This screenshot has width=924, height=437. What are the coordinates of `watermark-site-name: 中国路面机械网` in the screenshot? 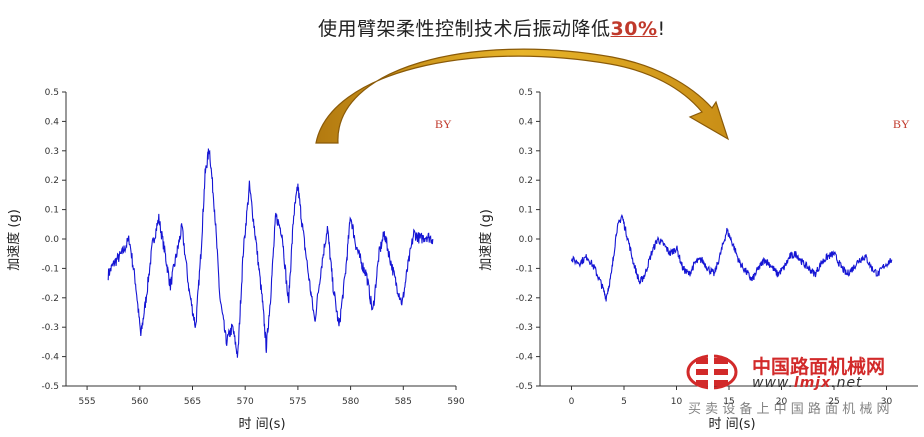 It's located at (819, 367).